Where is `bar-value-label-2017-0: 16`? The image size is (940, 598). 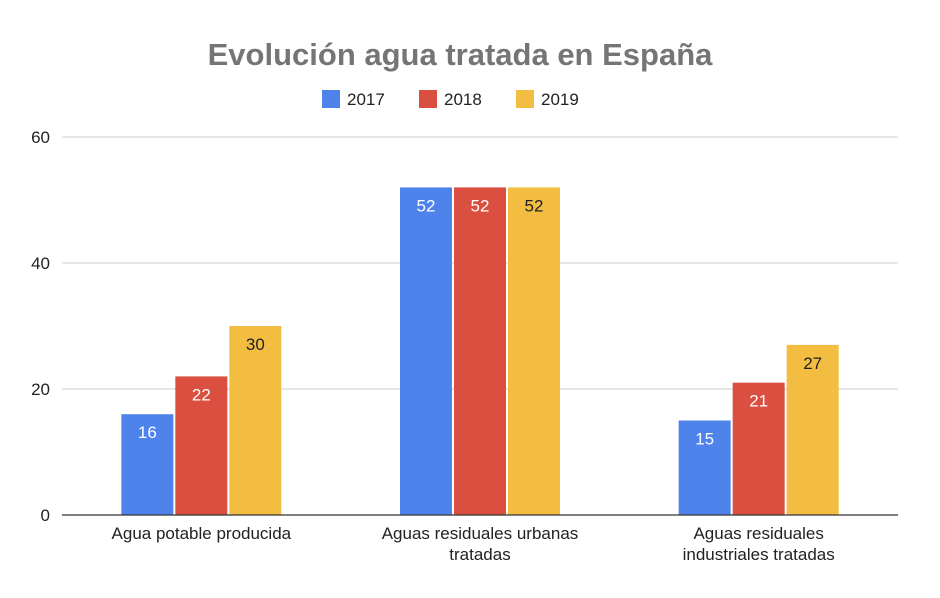 bar-value-label-2017-0: 16 is located at coordinates (147, 432).